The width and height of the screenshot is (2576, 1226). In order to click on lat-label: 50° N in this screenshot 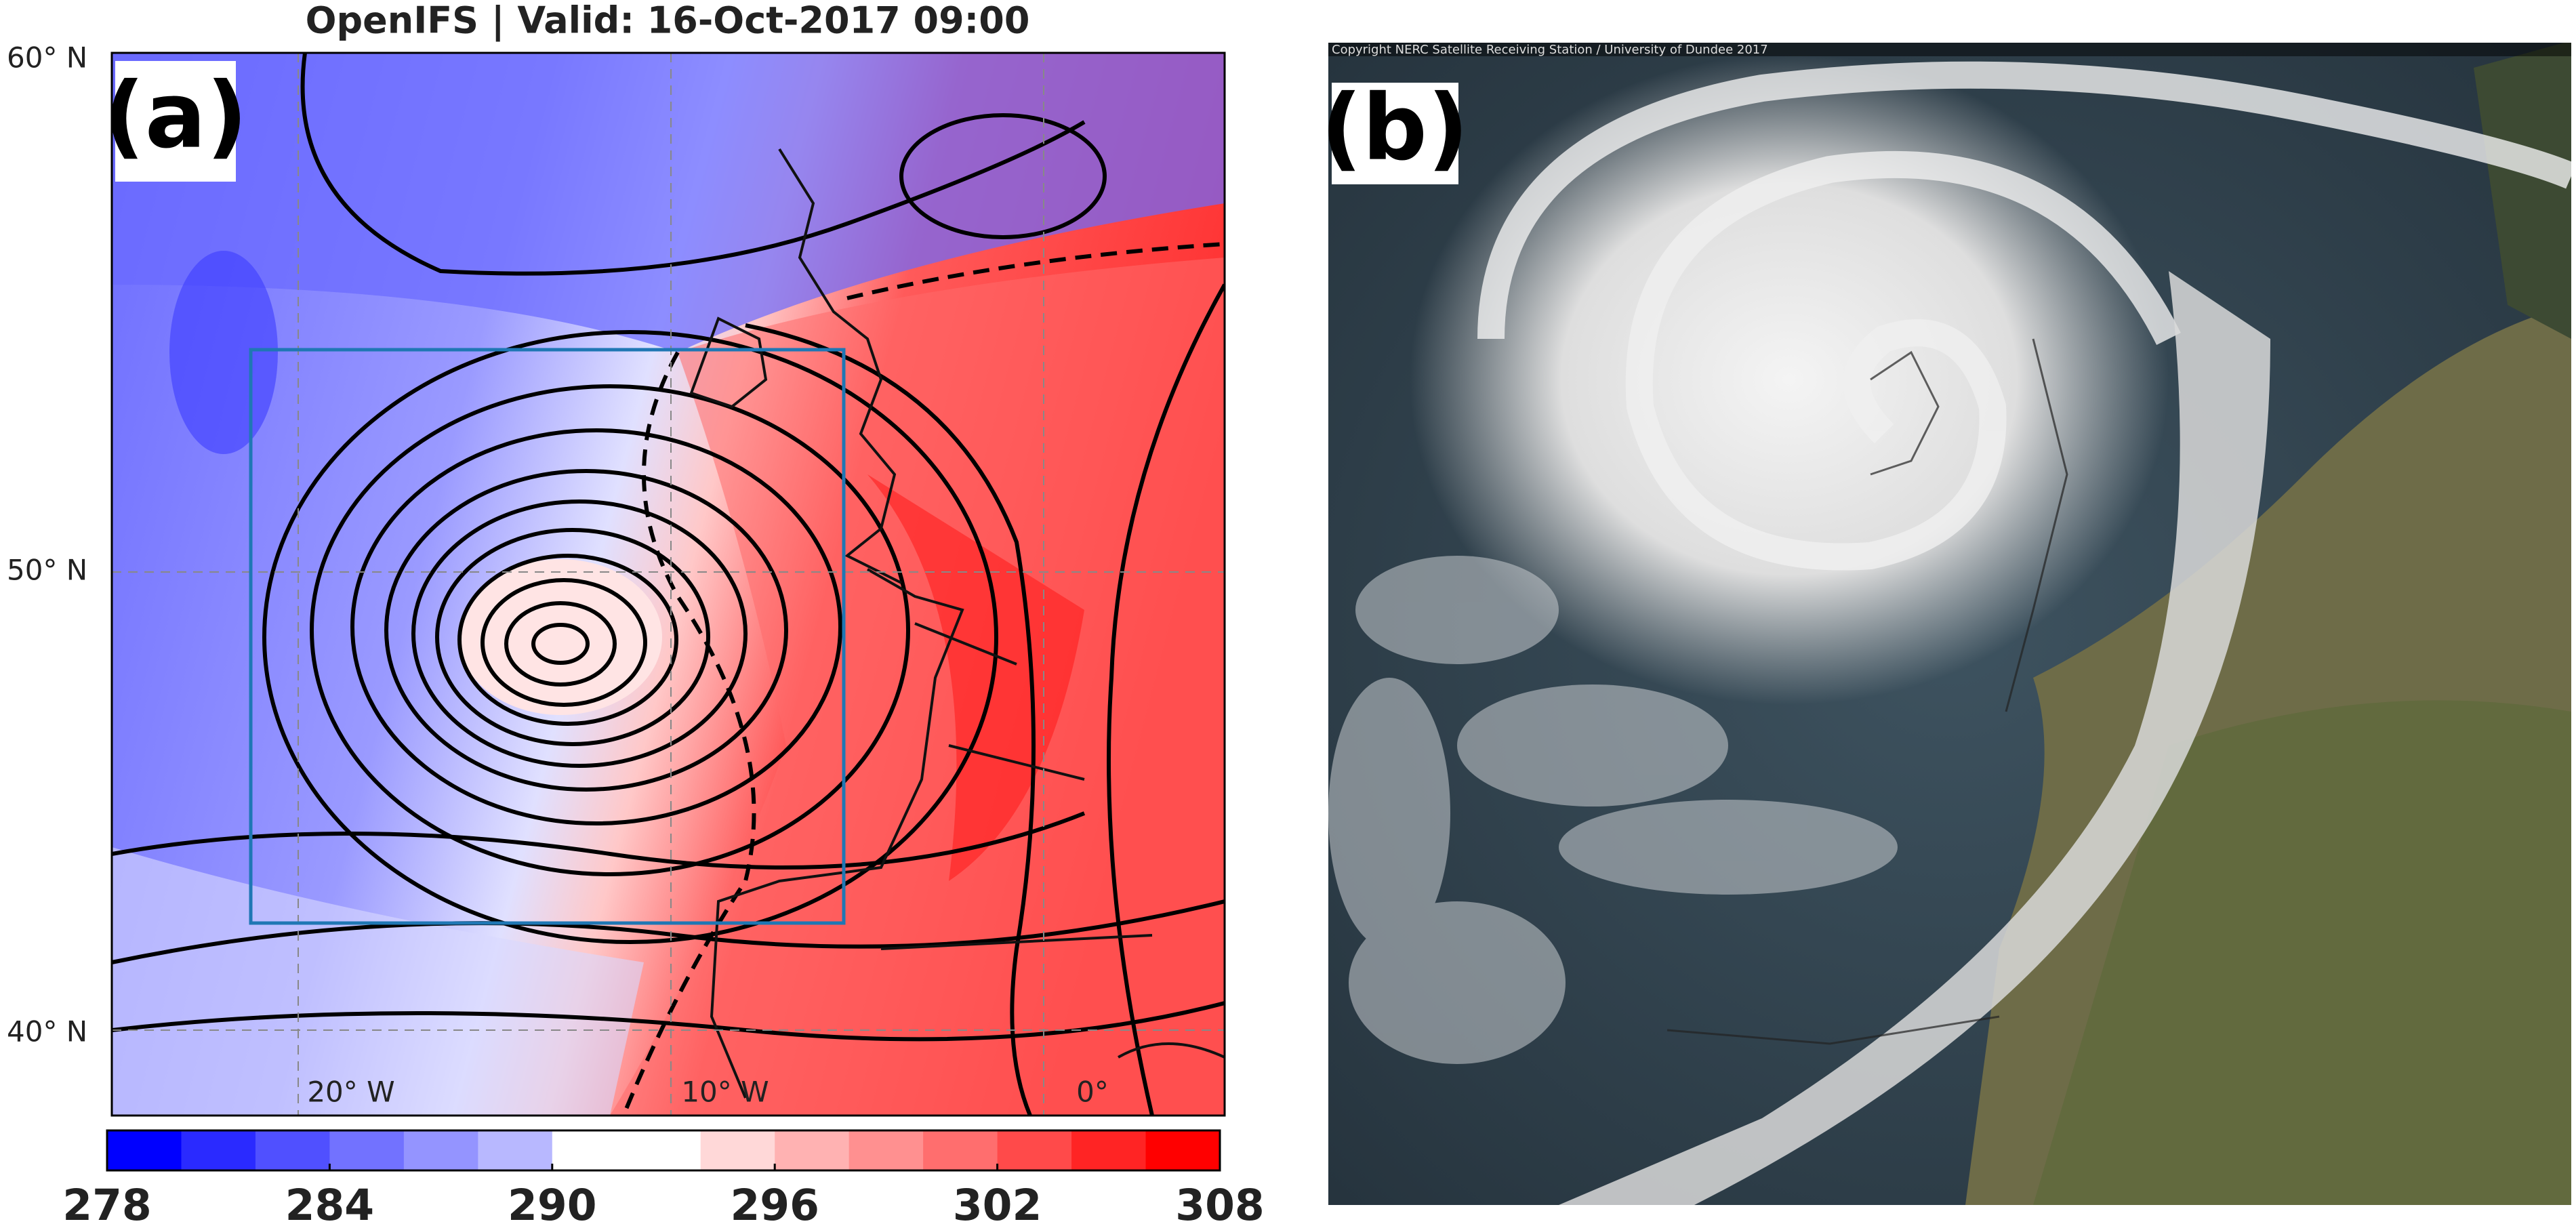, I will do `click(47, 570)`.